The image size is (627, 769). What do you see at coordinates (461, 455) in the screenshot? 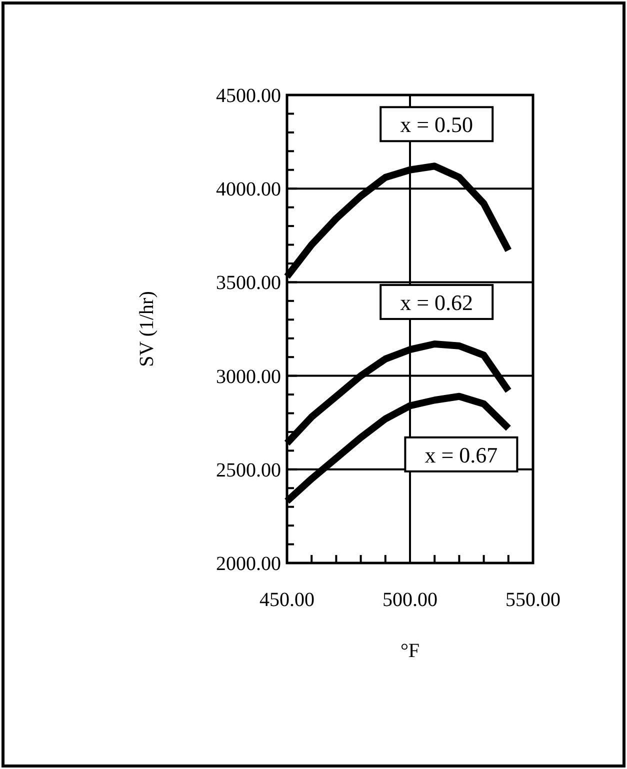
I see `series-label: x = 0.67` at bounding box center [461, 455].